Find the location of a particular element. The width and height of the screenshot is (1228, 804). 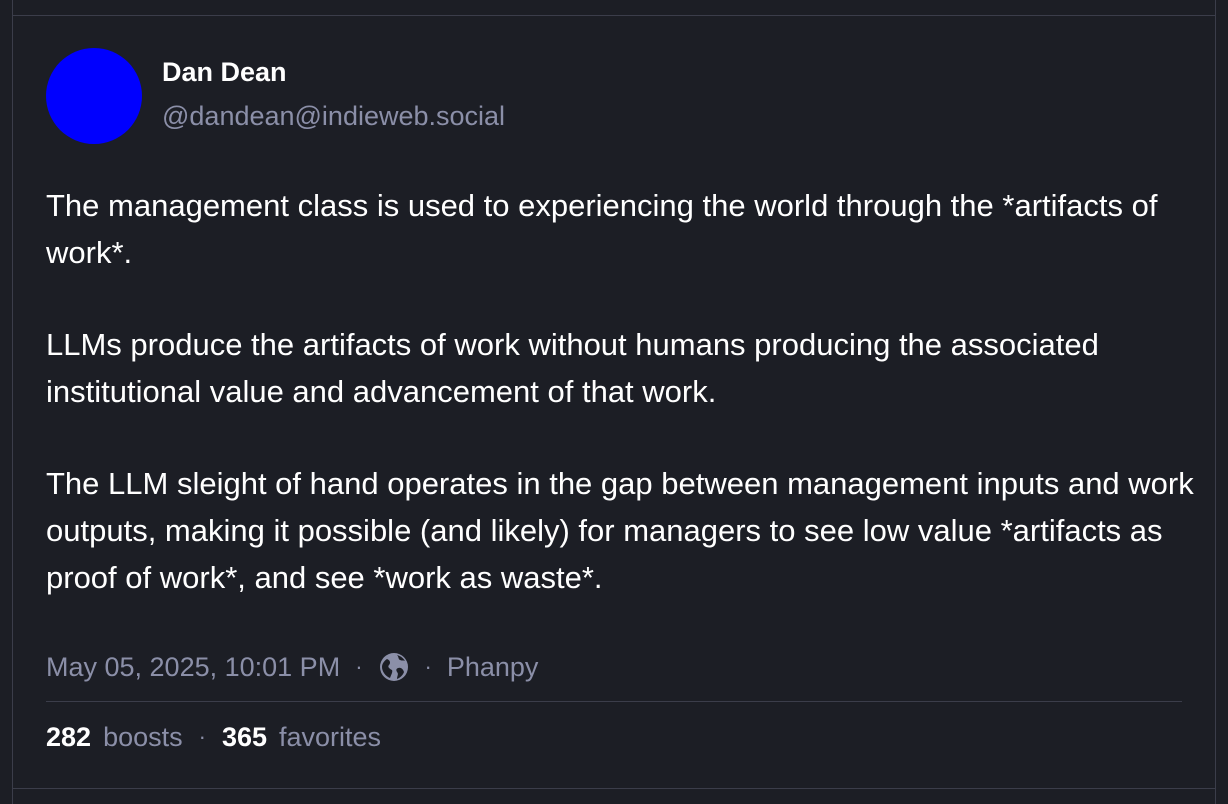

stats-divider is located at coordinates (614, 701).